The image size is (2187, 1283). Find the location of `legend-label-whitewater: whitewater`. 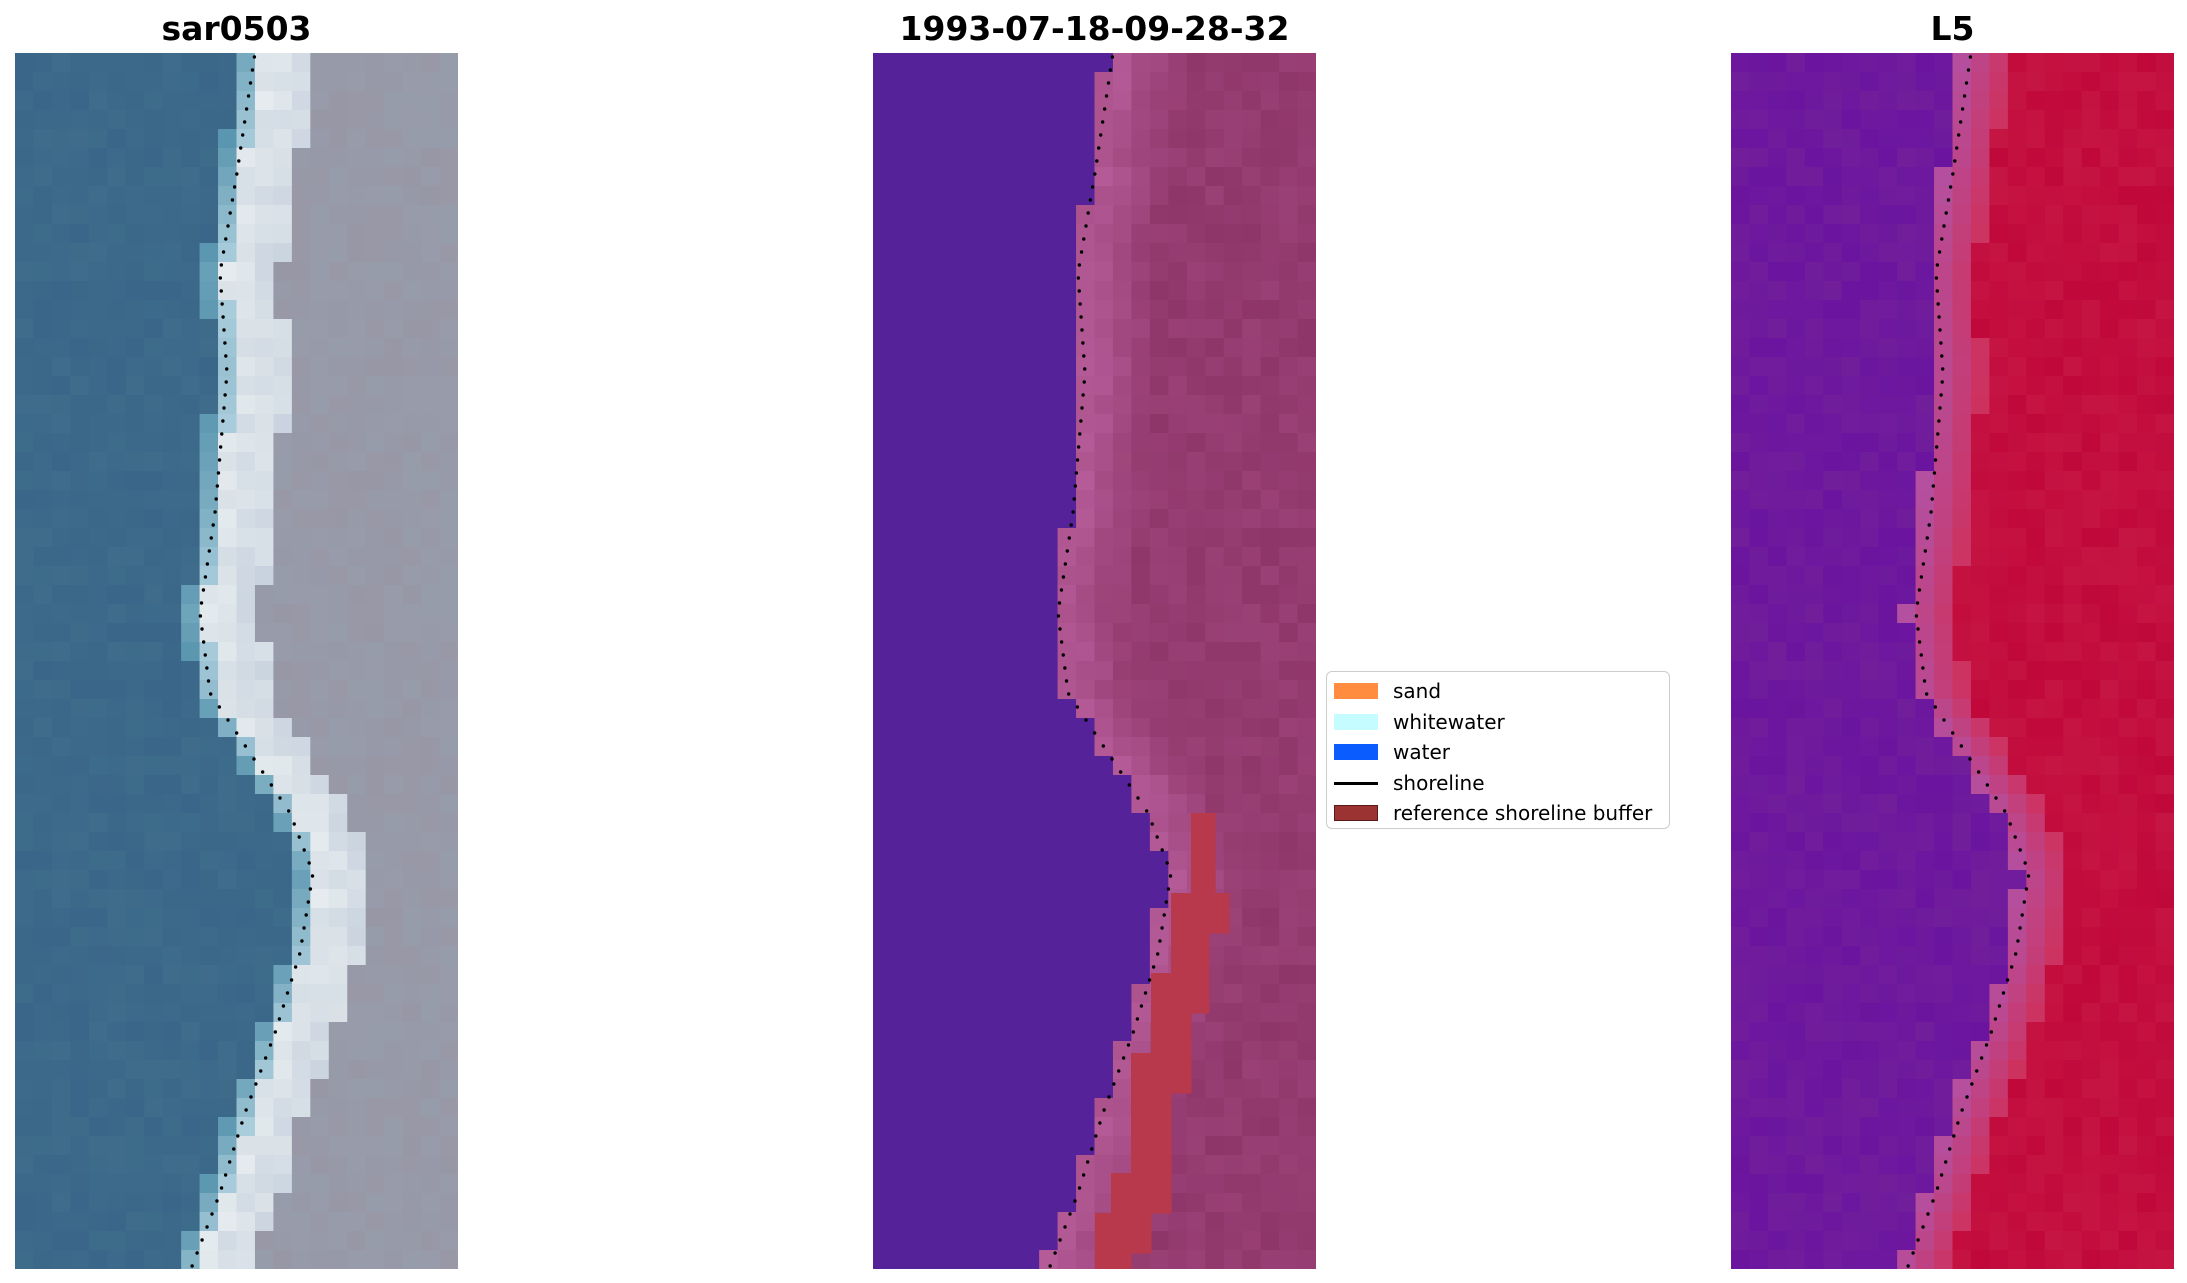

legend-label-whitewater: whitewater is located at coordinates (1449, 721).